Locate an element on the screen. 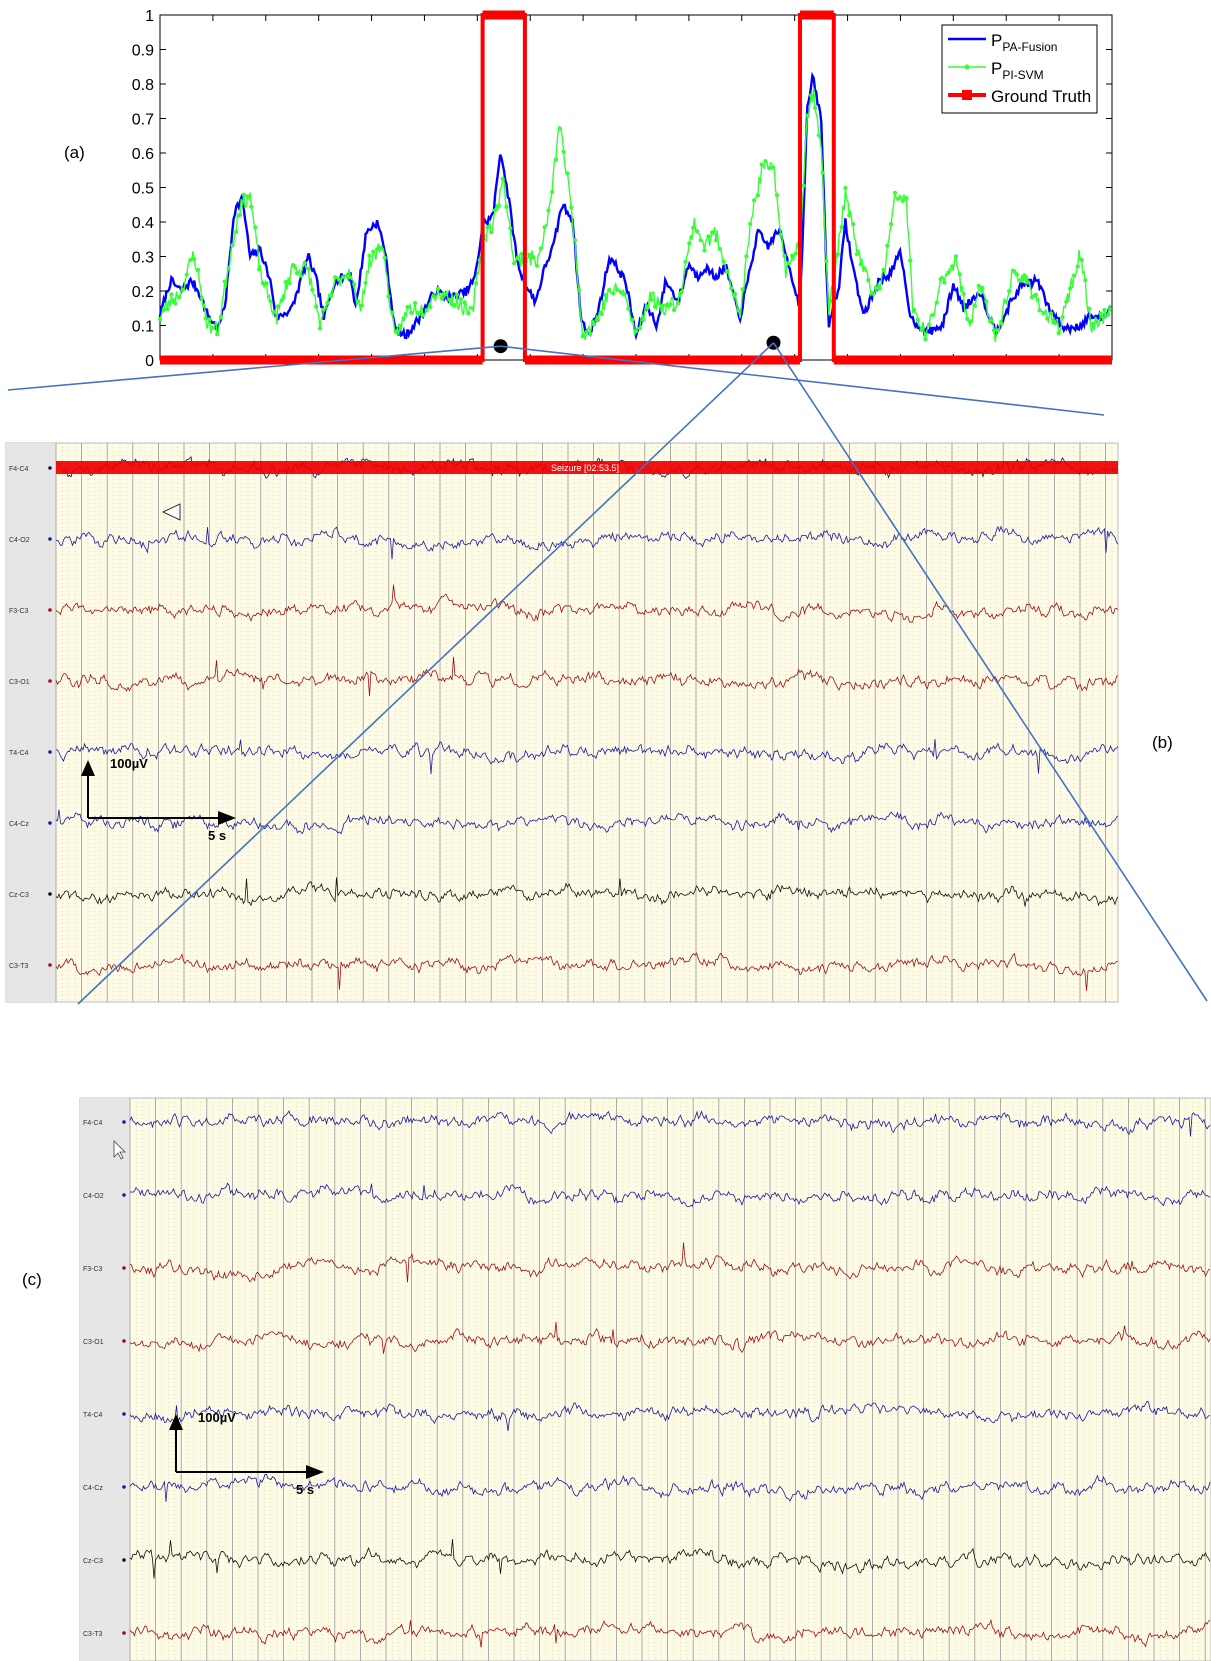 The width and height of the screenshot is (1211, 1661). panel-label-b: (b) is located at coordinates (1162, 742).